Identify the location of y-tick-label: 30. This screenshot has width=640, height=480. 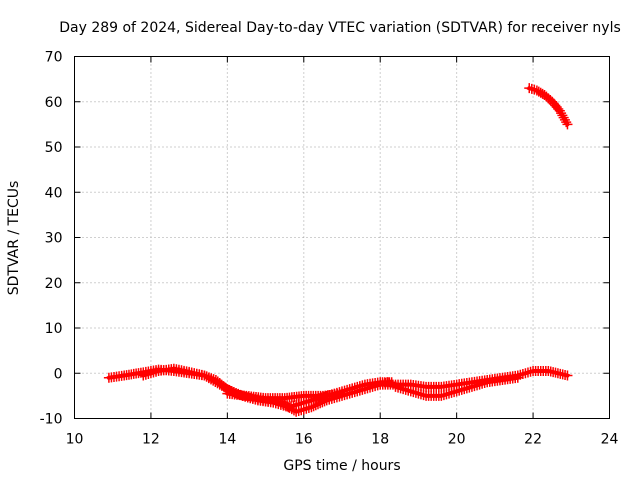
(54, 239).